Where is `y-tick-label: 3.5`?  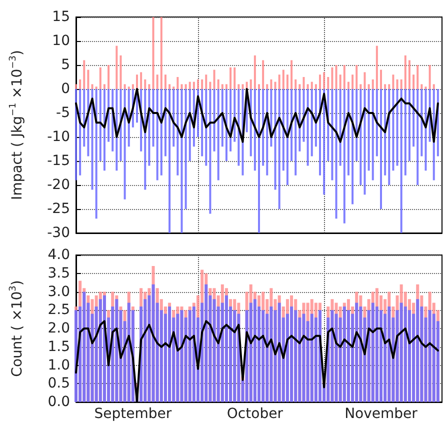
y-tick-label: 3.5 is located at coordinates (59, 273).